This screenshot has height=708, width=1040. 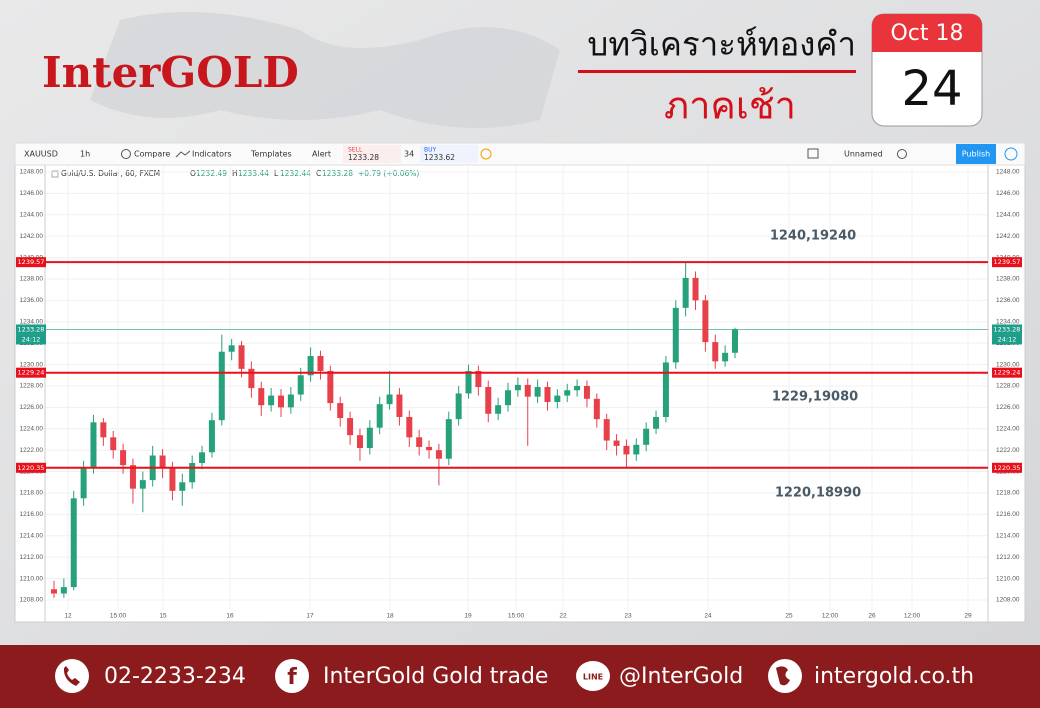 What do you see at coordinates (681, 676) in the screenshot?
I see `line: @InterGold` at bounding box center [681, 676].